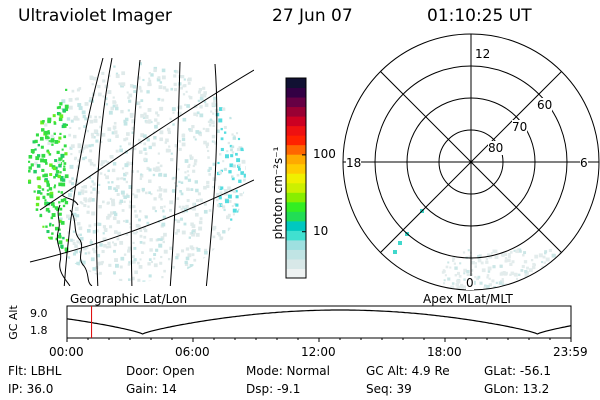 This screenshot has width=600, height=400. I want to click on info-gain: Gain: 14, so click(151, 389).